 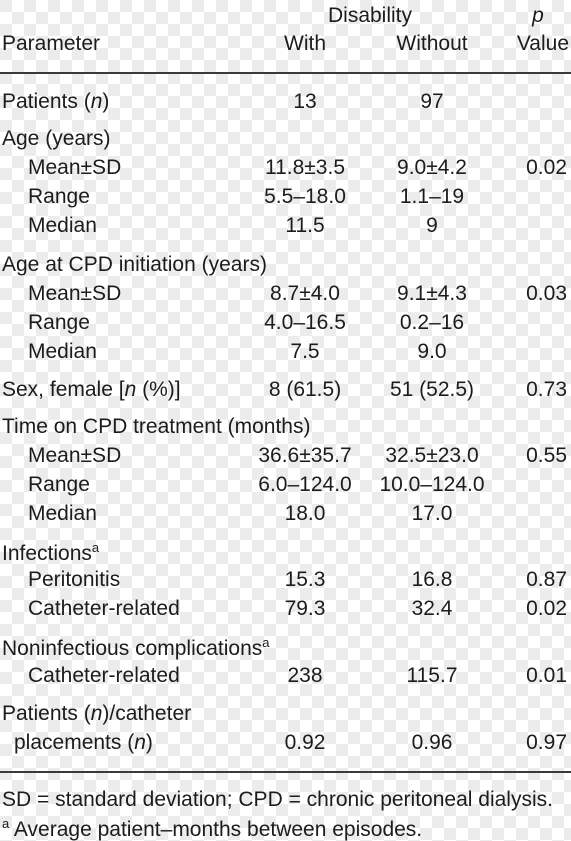 What do you see at coordinates (538, 15) in the screenshot?
I see `p-header: p` at bounding box center [538, 15].